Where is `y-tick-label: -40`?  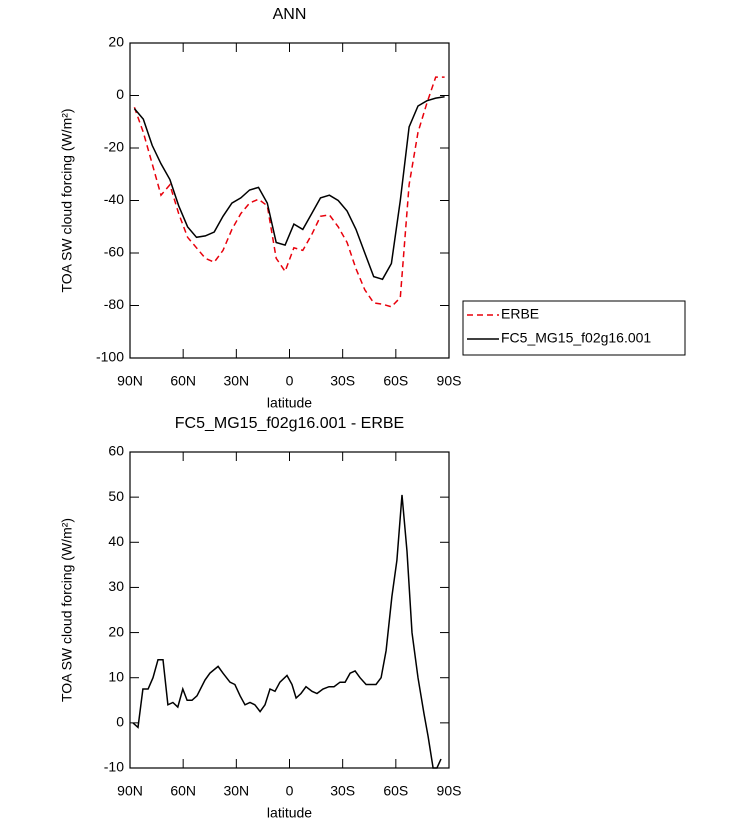
y-tick-label: -40 is located at coordinates (114, 199).